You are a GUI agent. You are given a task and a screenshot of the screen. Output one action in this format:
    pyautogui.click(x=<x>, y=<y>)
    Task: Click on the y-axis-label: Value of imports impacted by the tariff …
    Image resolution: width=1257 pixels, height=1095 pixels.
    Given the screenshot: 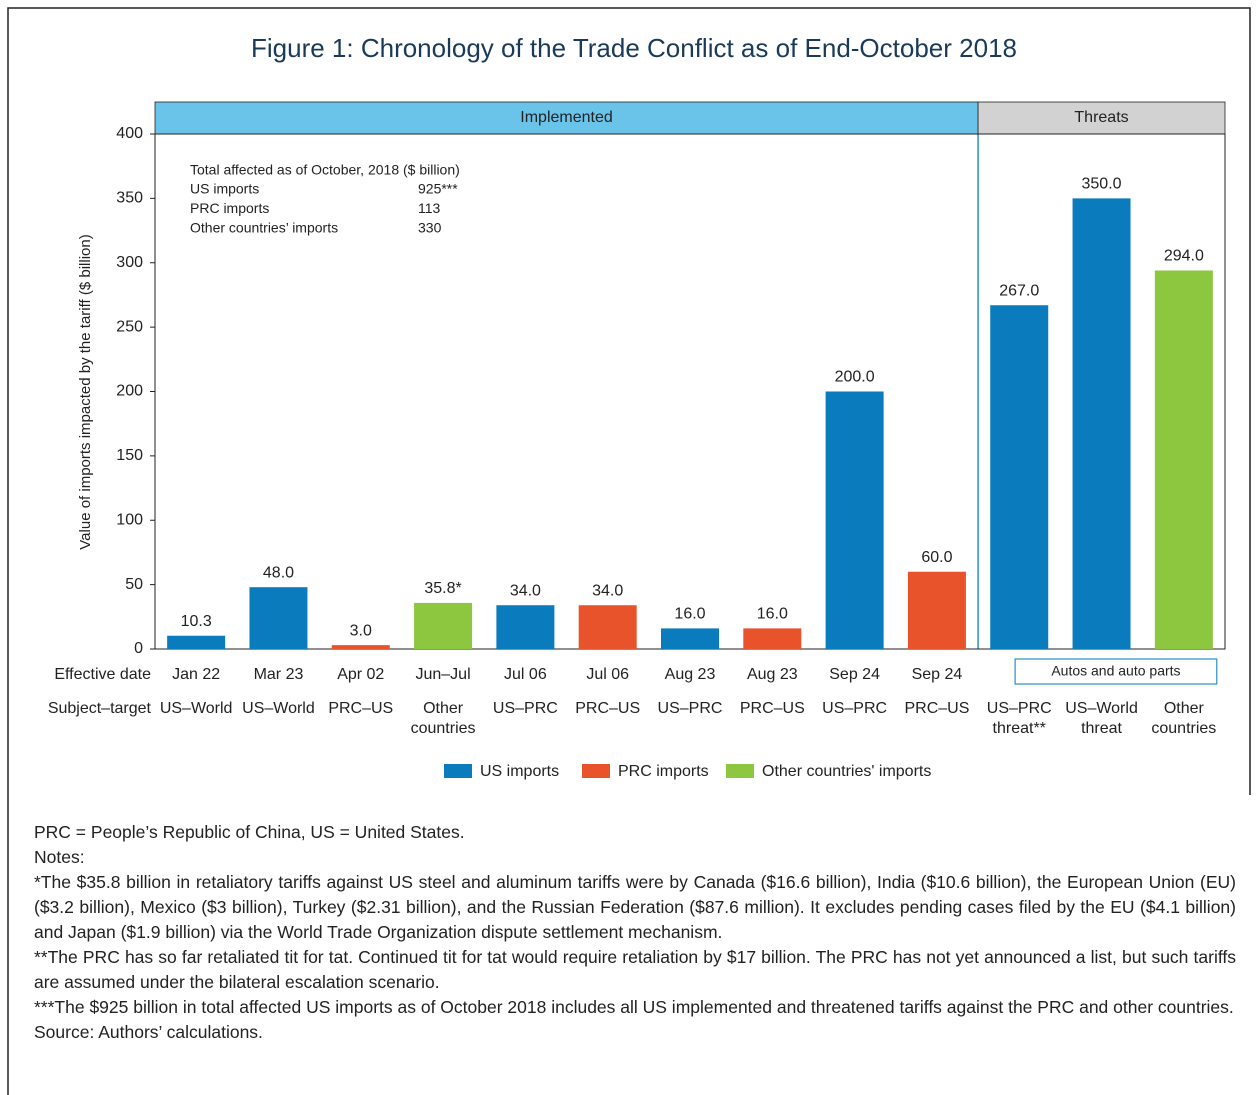 What is the action you would take?
    pyautogui.click(x=85, y=391)
    